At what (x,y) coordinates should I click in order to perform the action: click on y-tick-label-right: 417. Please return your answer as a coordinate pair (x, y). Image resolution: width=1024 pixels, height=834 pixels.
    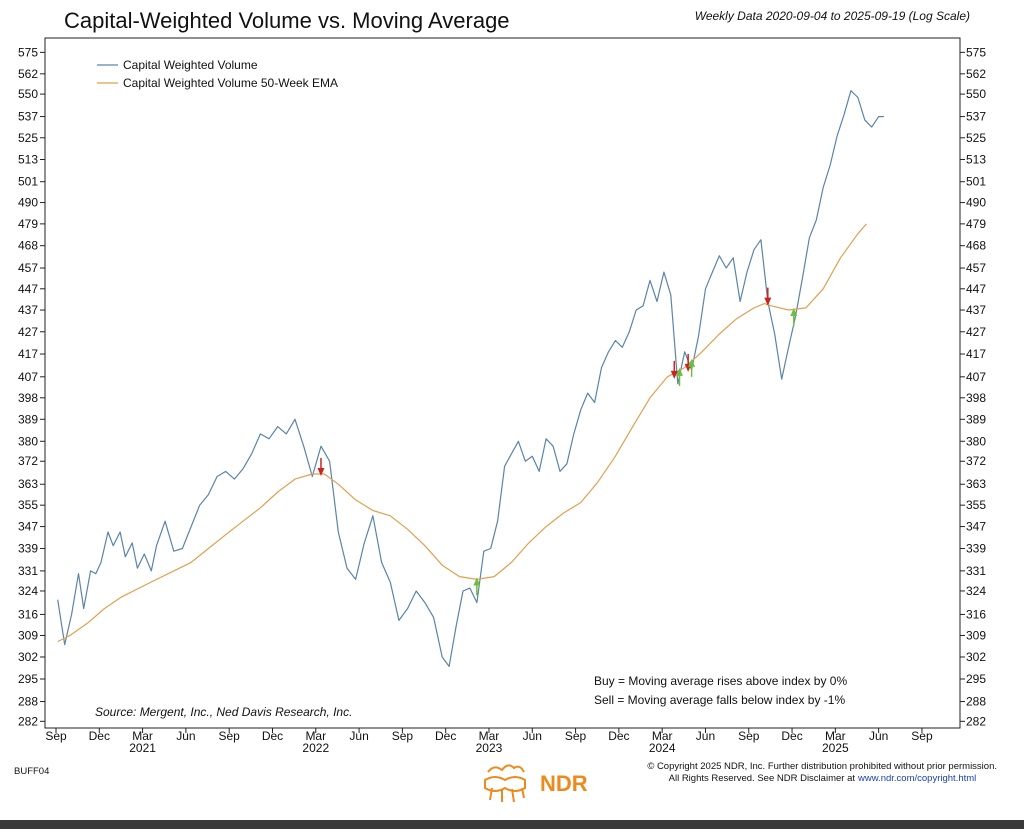
    Looking at the image, I should click on (976, 354).